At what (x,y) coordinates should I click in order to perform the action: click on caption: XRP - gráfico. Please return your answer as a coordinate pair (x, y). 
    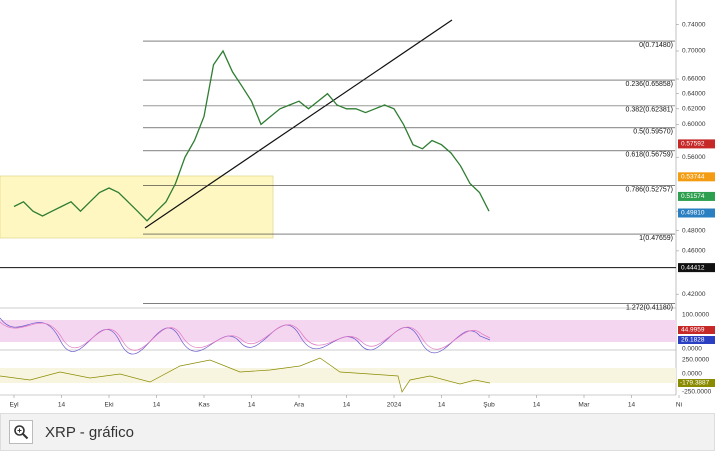
    Looking at the image, I should click on (89, 432).